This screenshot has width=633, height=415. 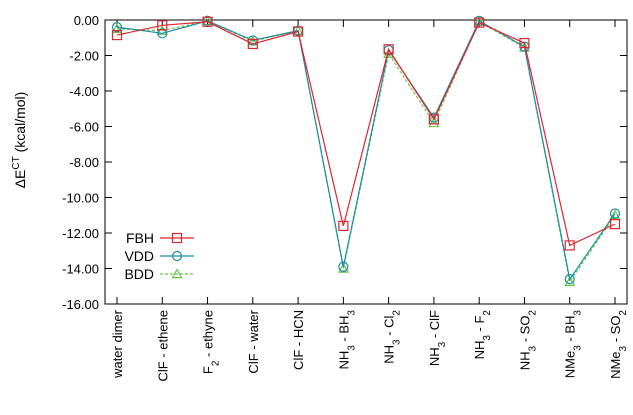 I want to click on x-tick-label: NH3 - BH3, so click(x=346, y=340).